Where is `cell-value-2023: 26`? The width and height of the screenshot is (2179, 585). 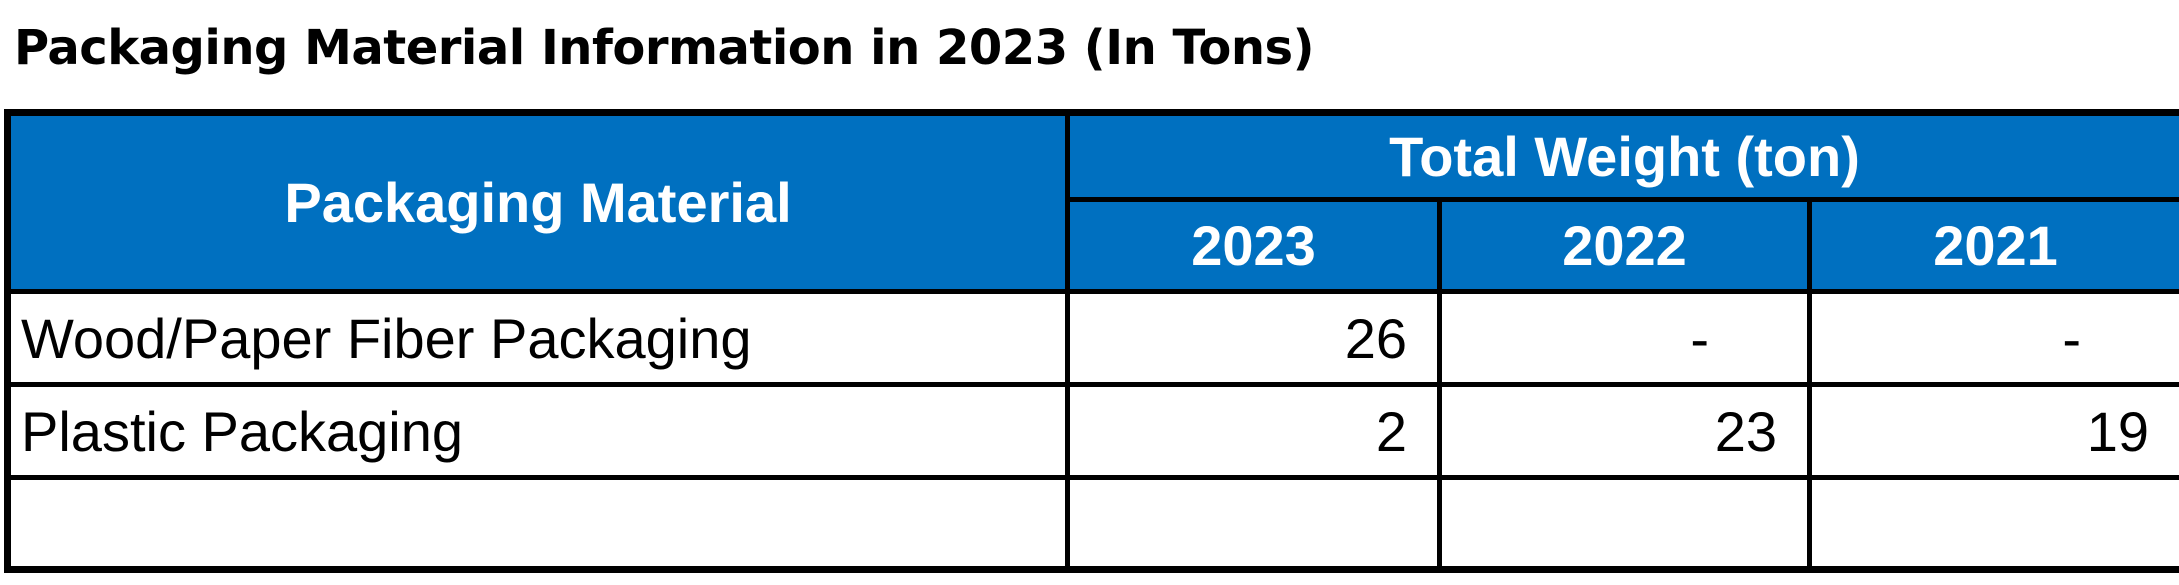
cell-value-2023: 26 is located at coordinates (1253, 338).